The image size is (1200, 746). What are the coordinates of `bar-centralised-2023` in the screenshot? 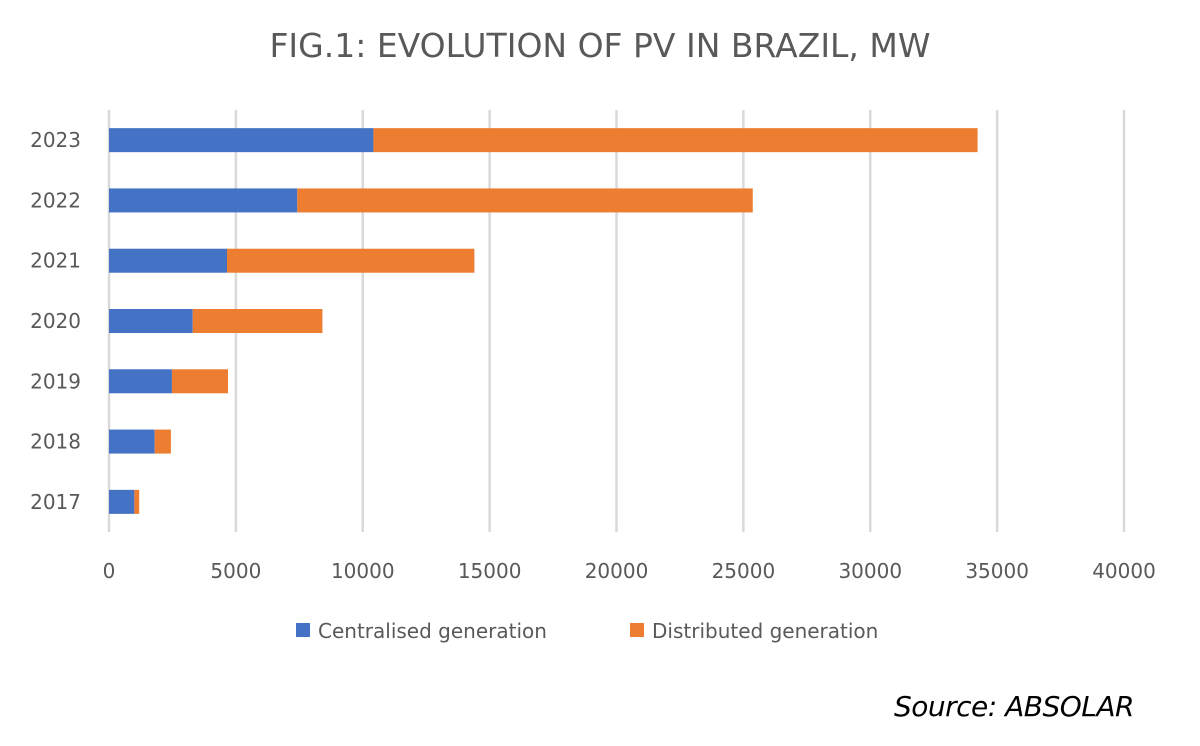 It's located at (241, 140).